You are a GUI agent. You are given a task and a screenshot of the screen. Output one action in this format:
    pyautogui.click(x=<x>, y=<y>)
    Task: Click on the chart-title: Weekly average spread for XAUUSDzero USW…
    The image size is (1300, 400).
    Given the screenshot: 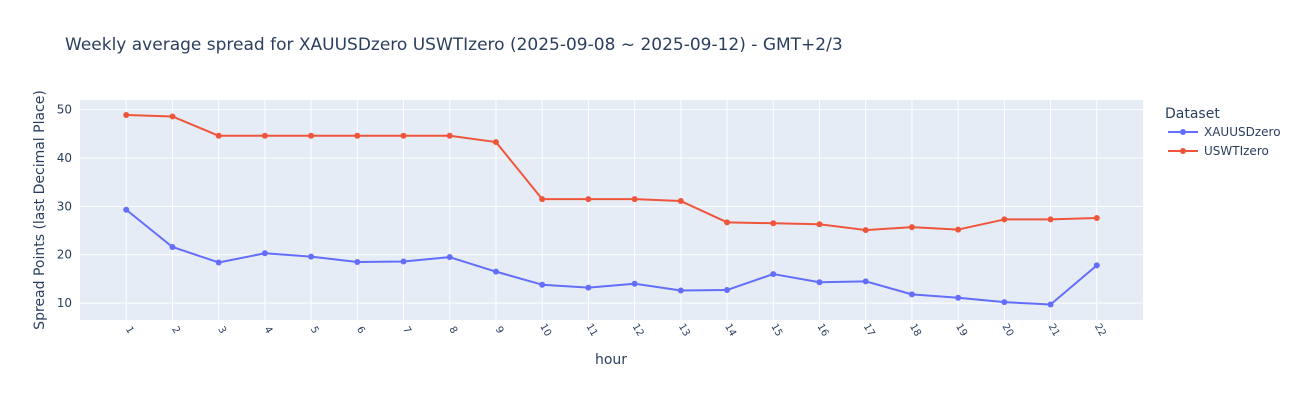 What is the action you would take?
    pyautogui.click(x=454, y=45)
    